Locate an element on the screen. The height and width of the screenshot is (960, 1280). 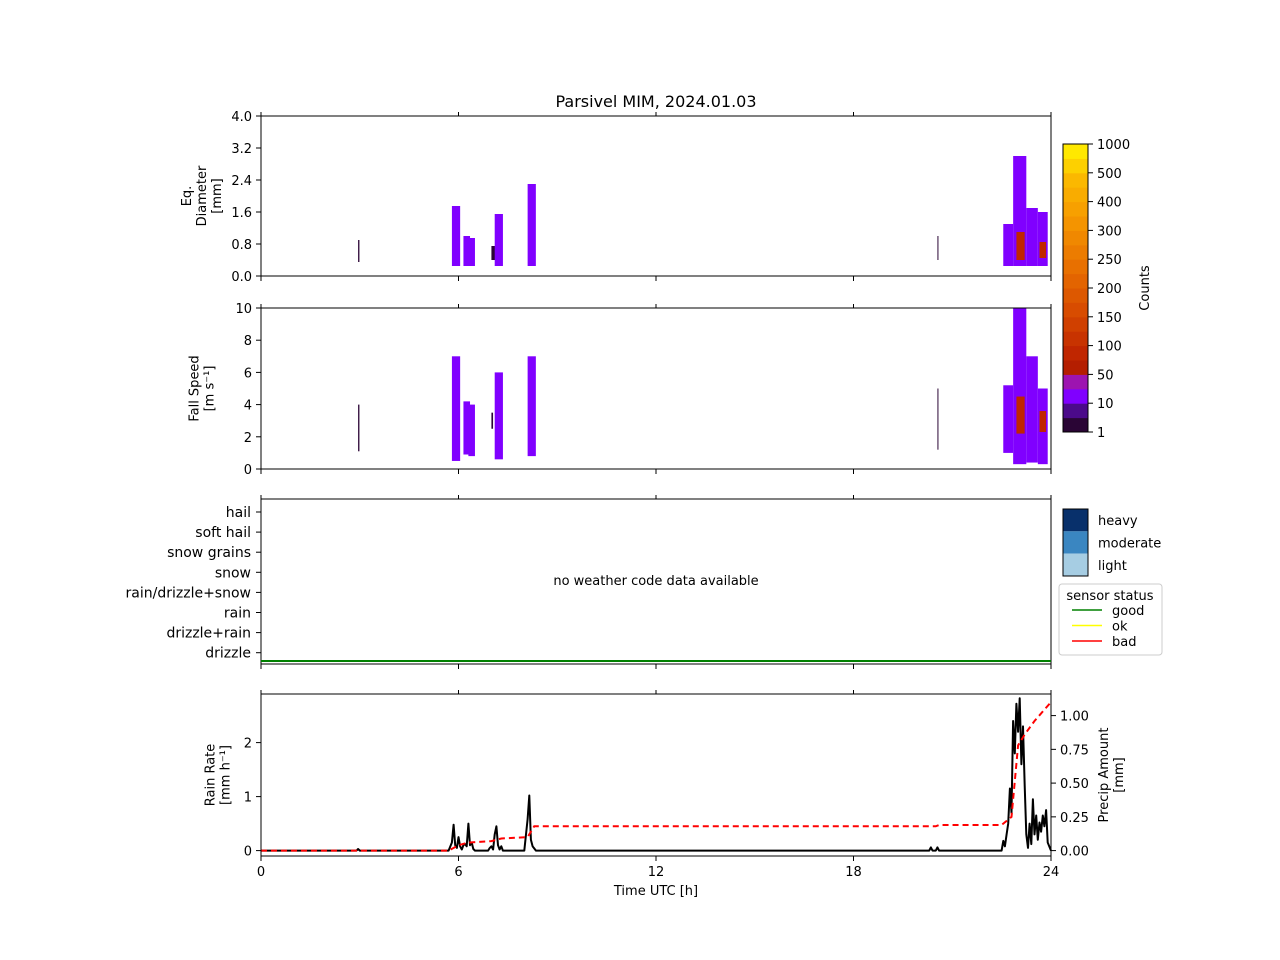
y2-tick-label: 0.50 is located at coordinates (1074, 784).